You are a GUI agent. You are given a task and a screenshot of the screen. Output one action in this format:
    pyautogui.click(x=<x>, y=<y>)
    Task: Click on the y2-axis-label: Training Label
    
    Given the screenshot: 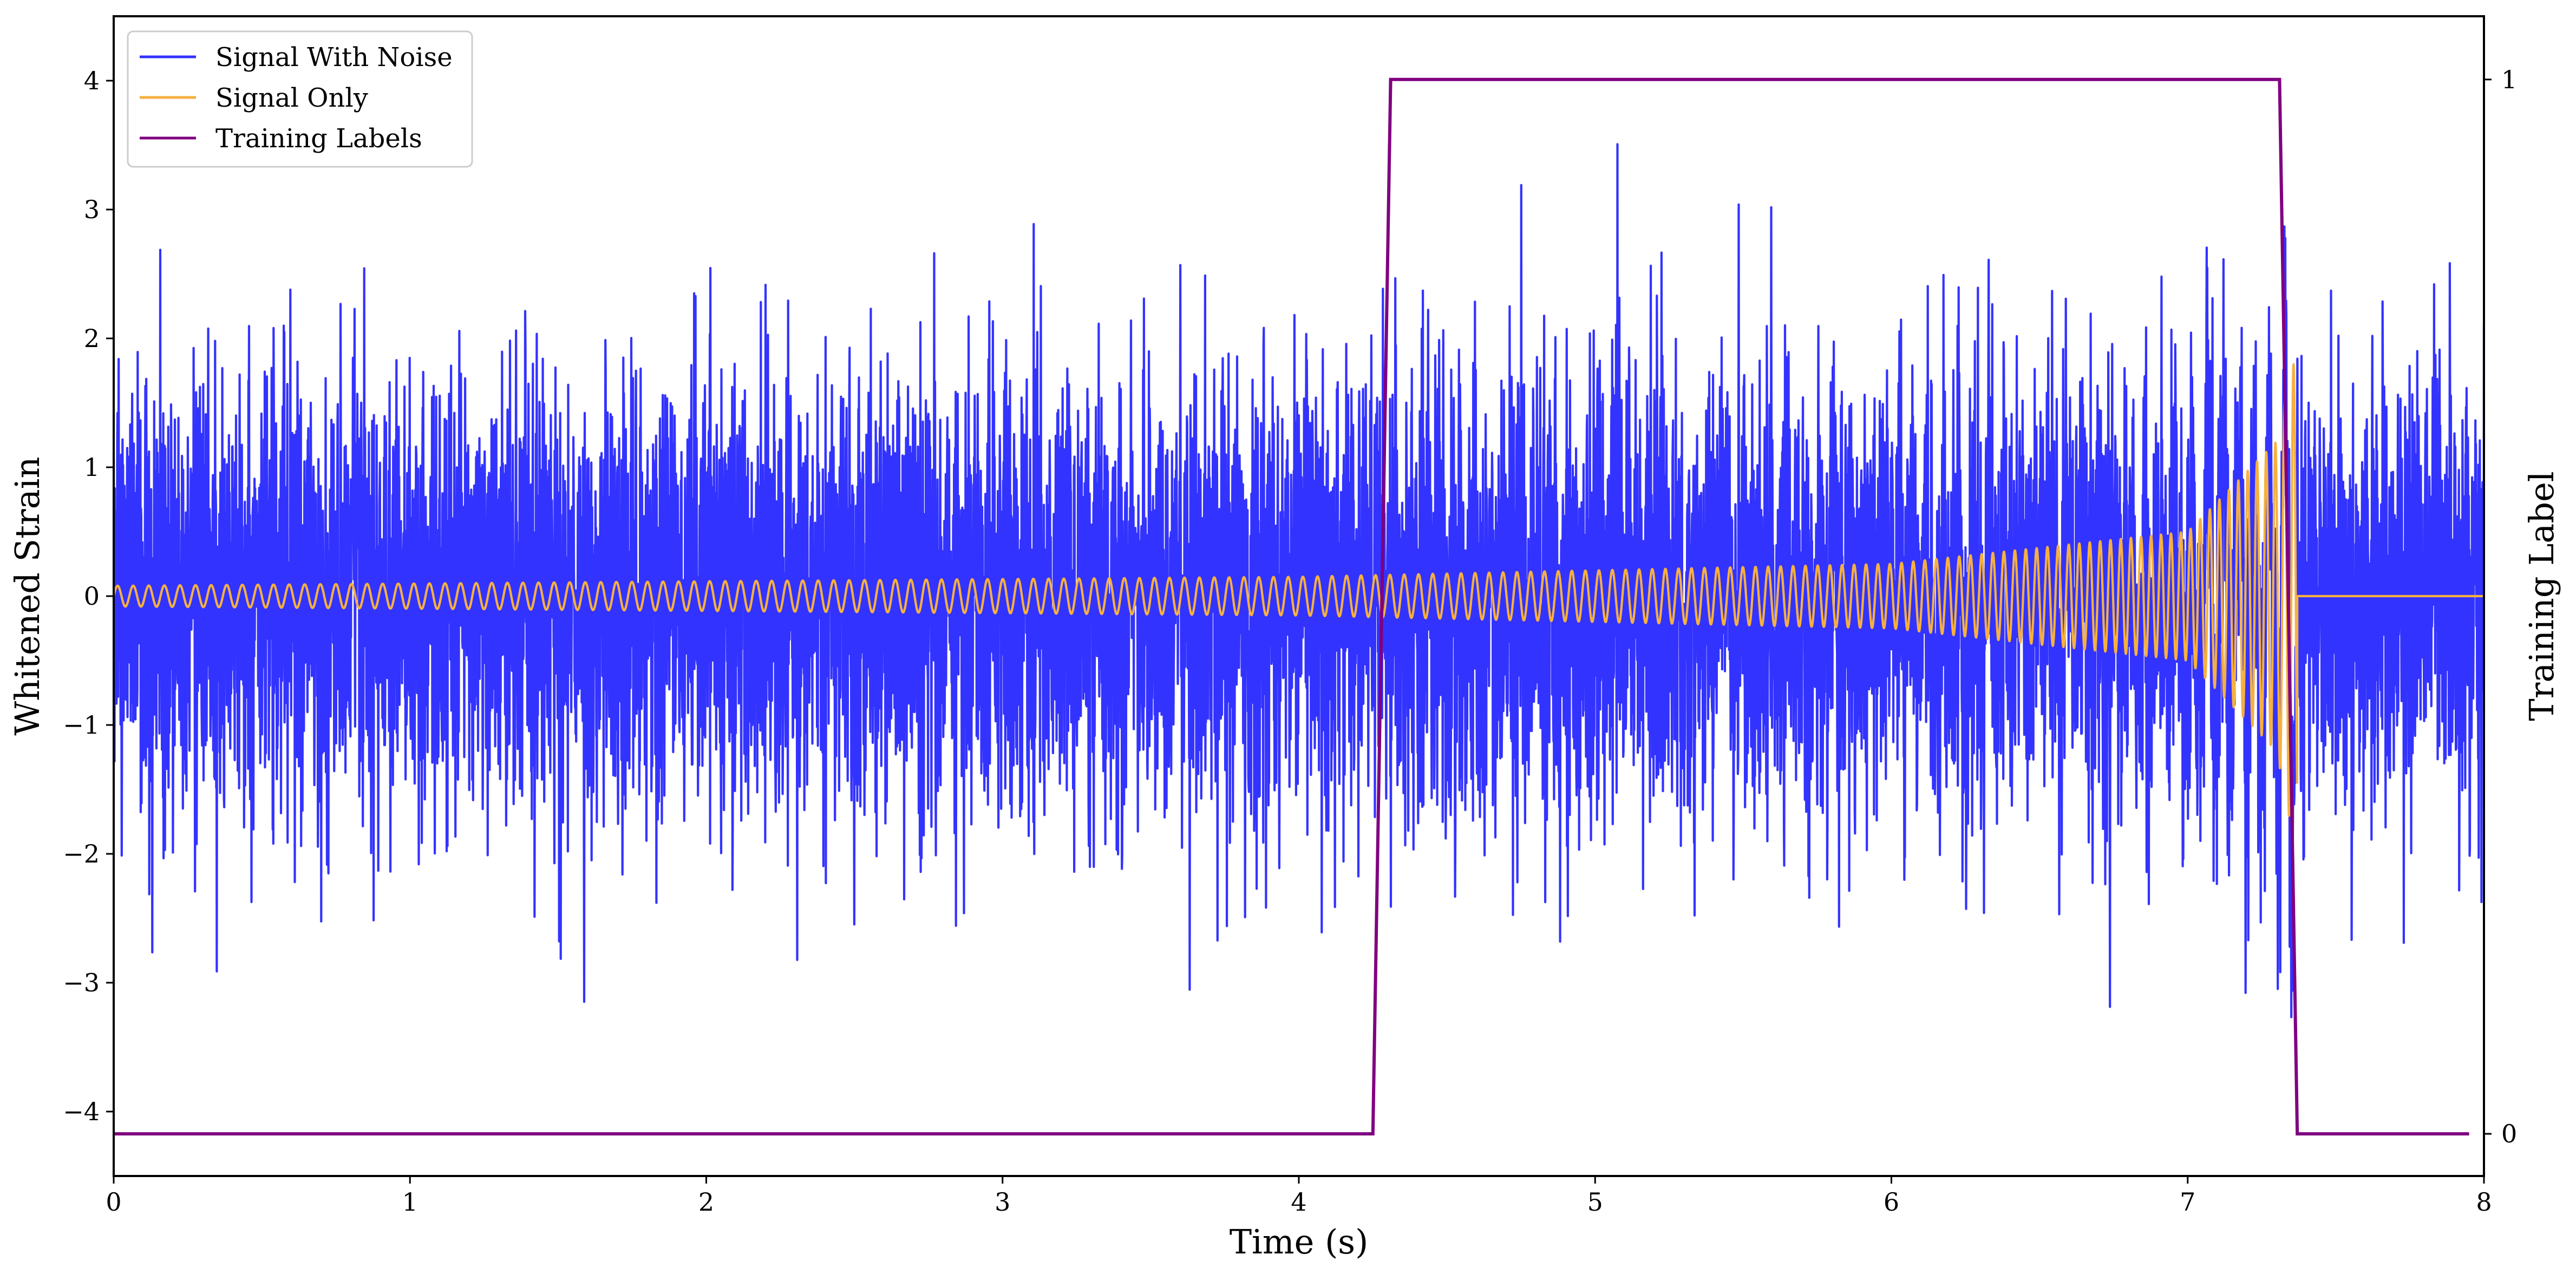 What is the action you would take?
    pyautogui.click(x=2541, y=596)
    